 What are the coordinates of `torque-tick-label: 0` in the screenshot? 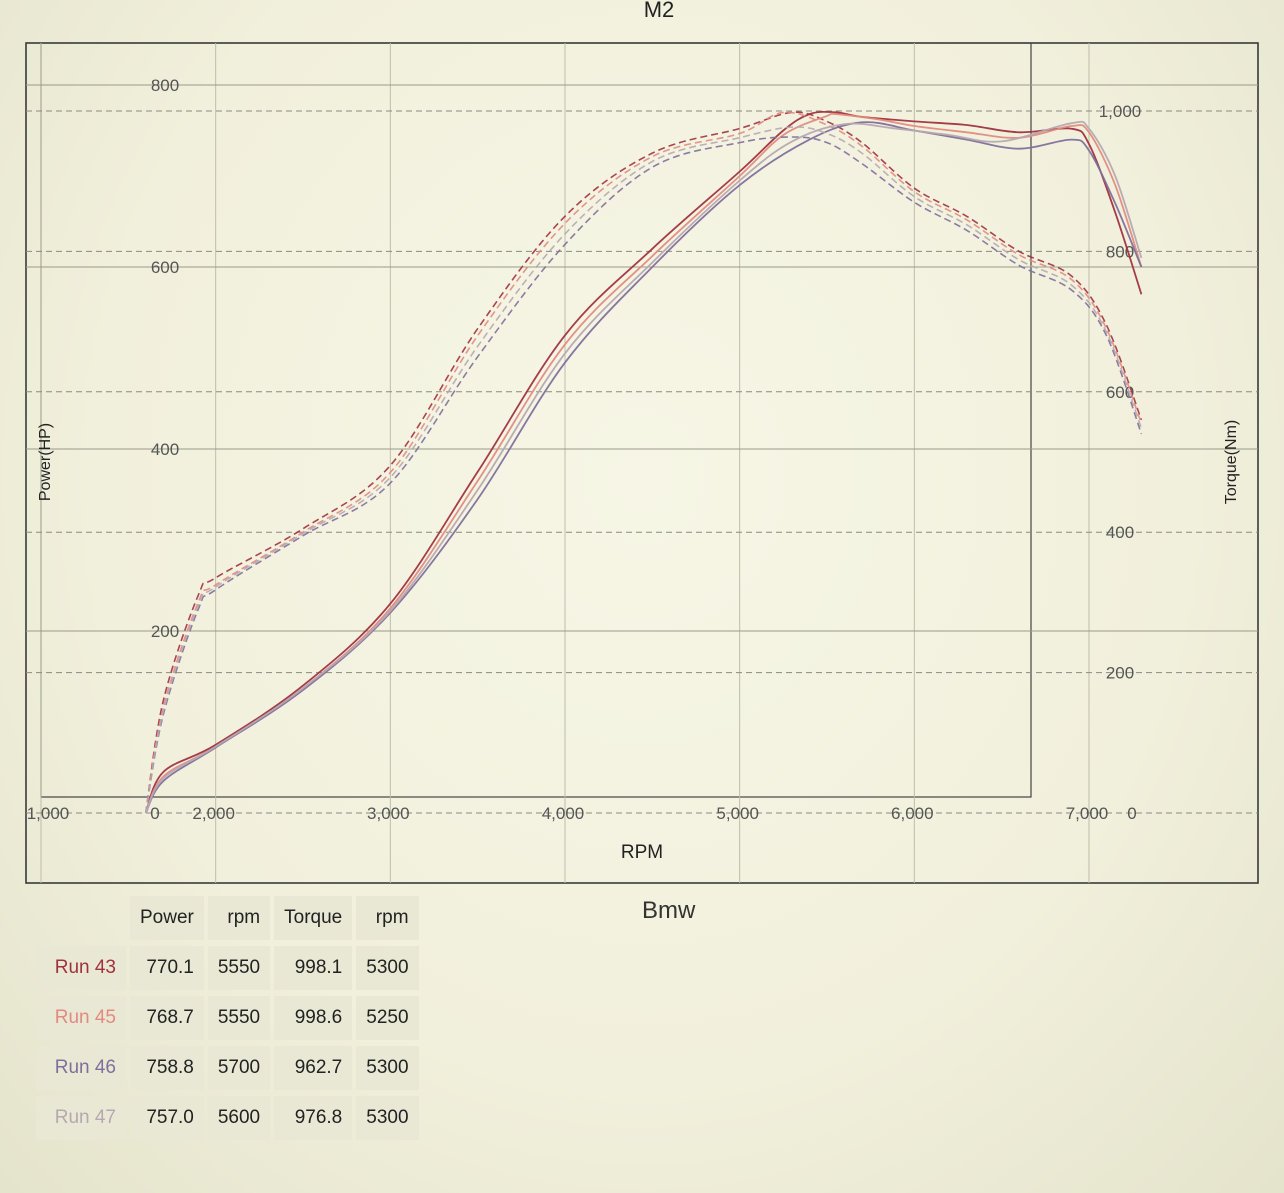 It's located at (1131, 813).